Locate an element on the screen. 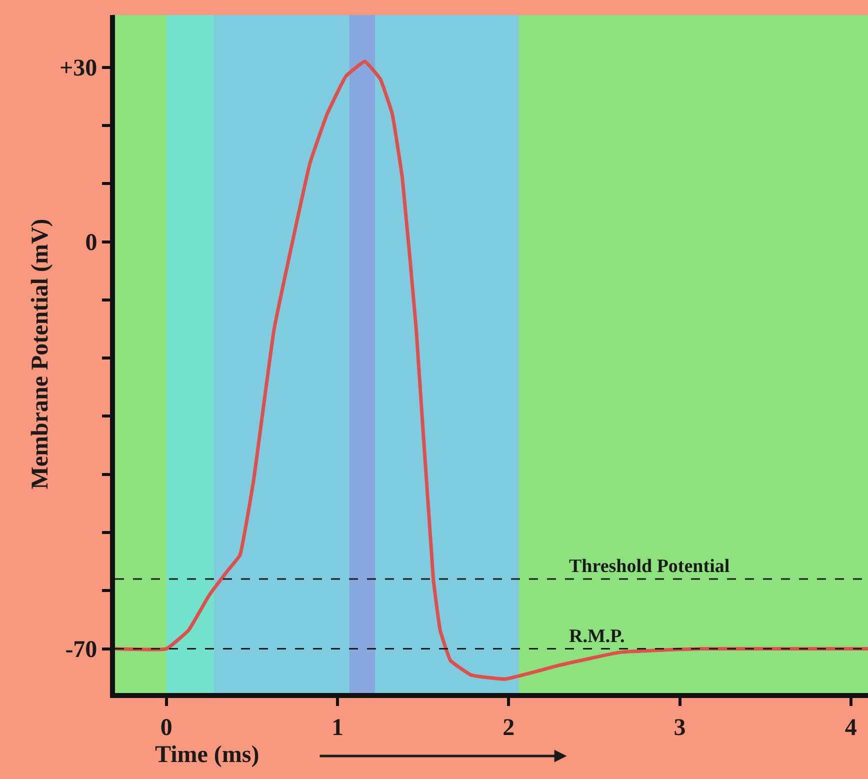 The height and width of the screenshot is (779, 868). x-tick-label: 3 is located at coordinates (680, 727).